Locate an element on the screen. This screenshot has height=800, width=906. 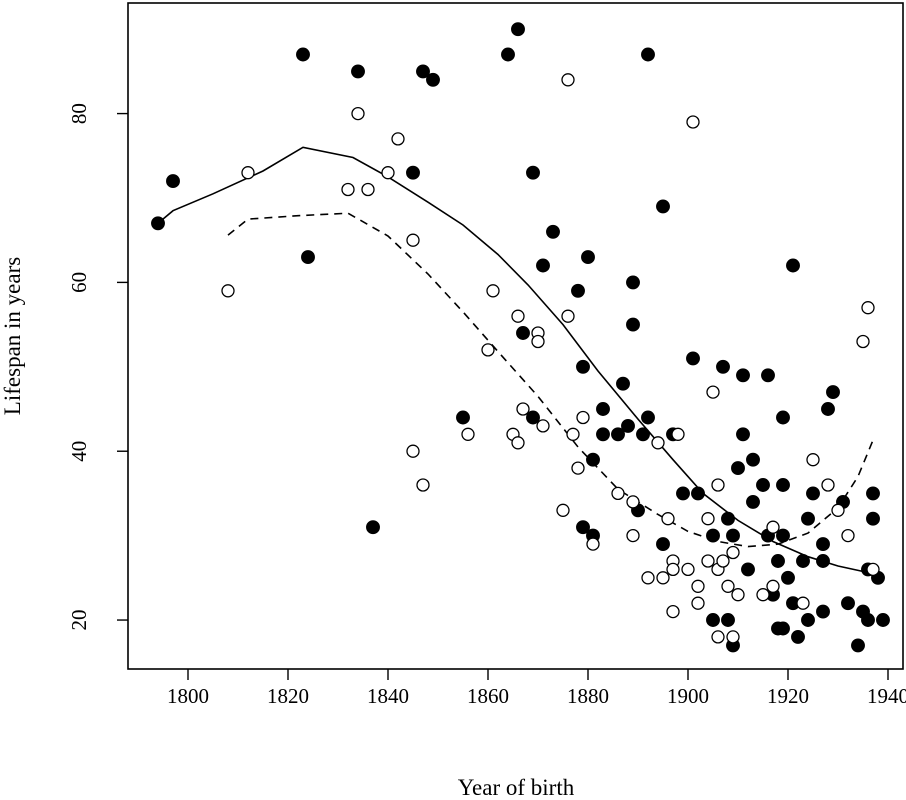
x-tick-label: 1800 is located at coordinates (188, 696).